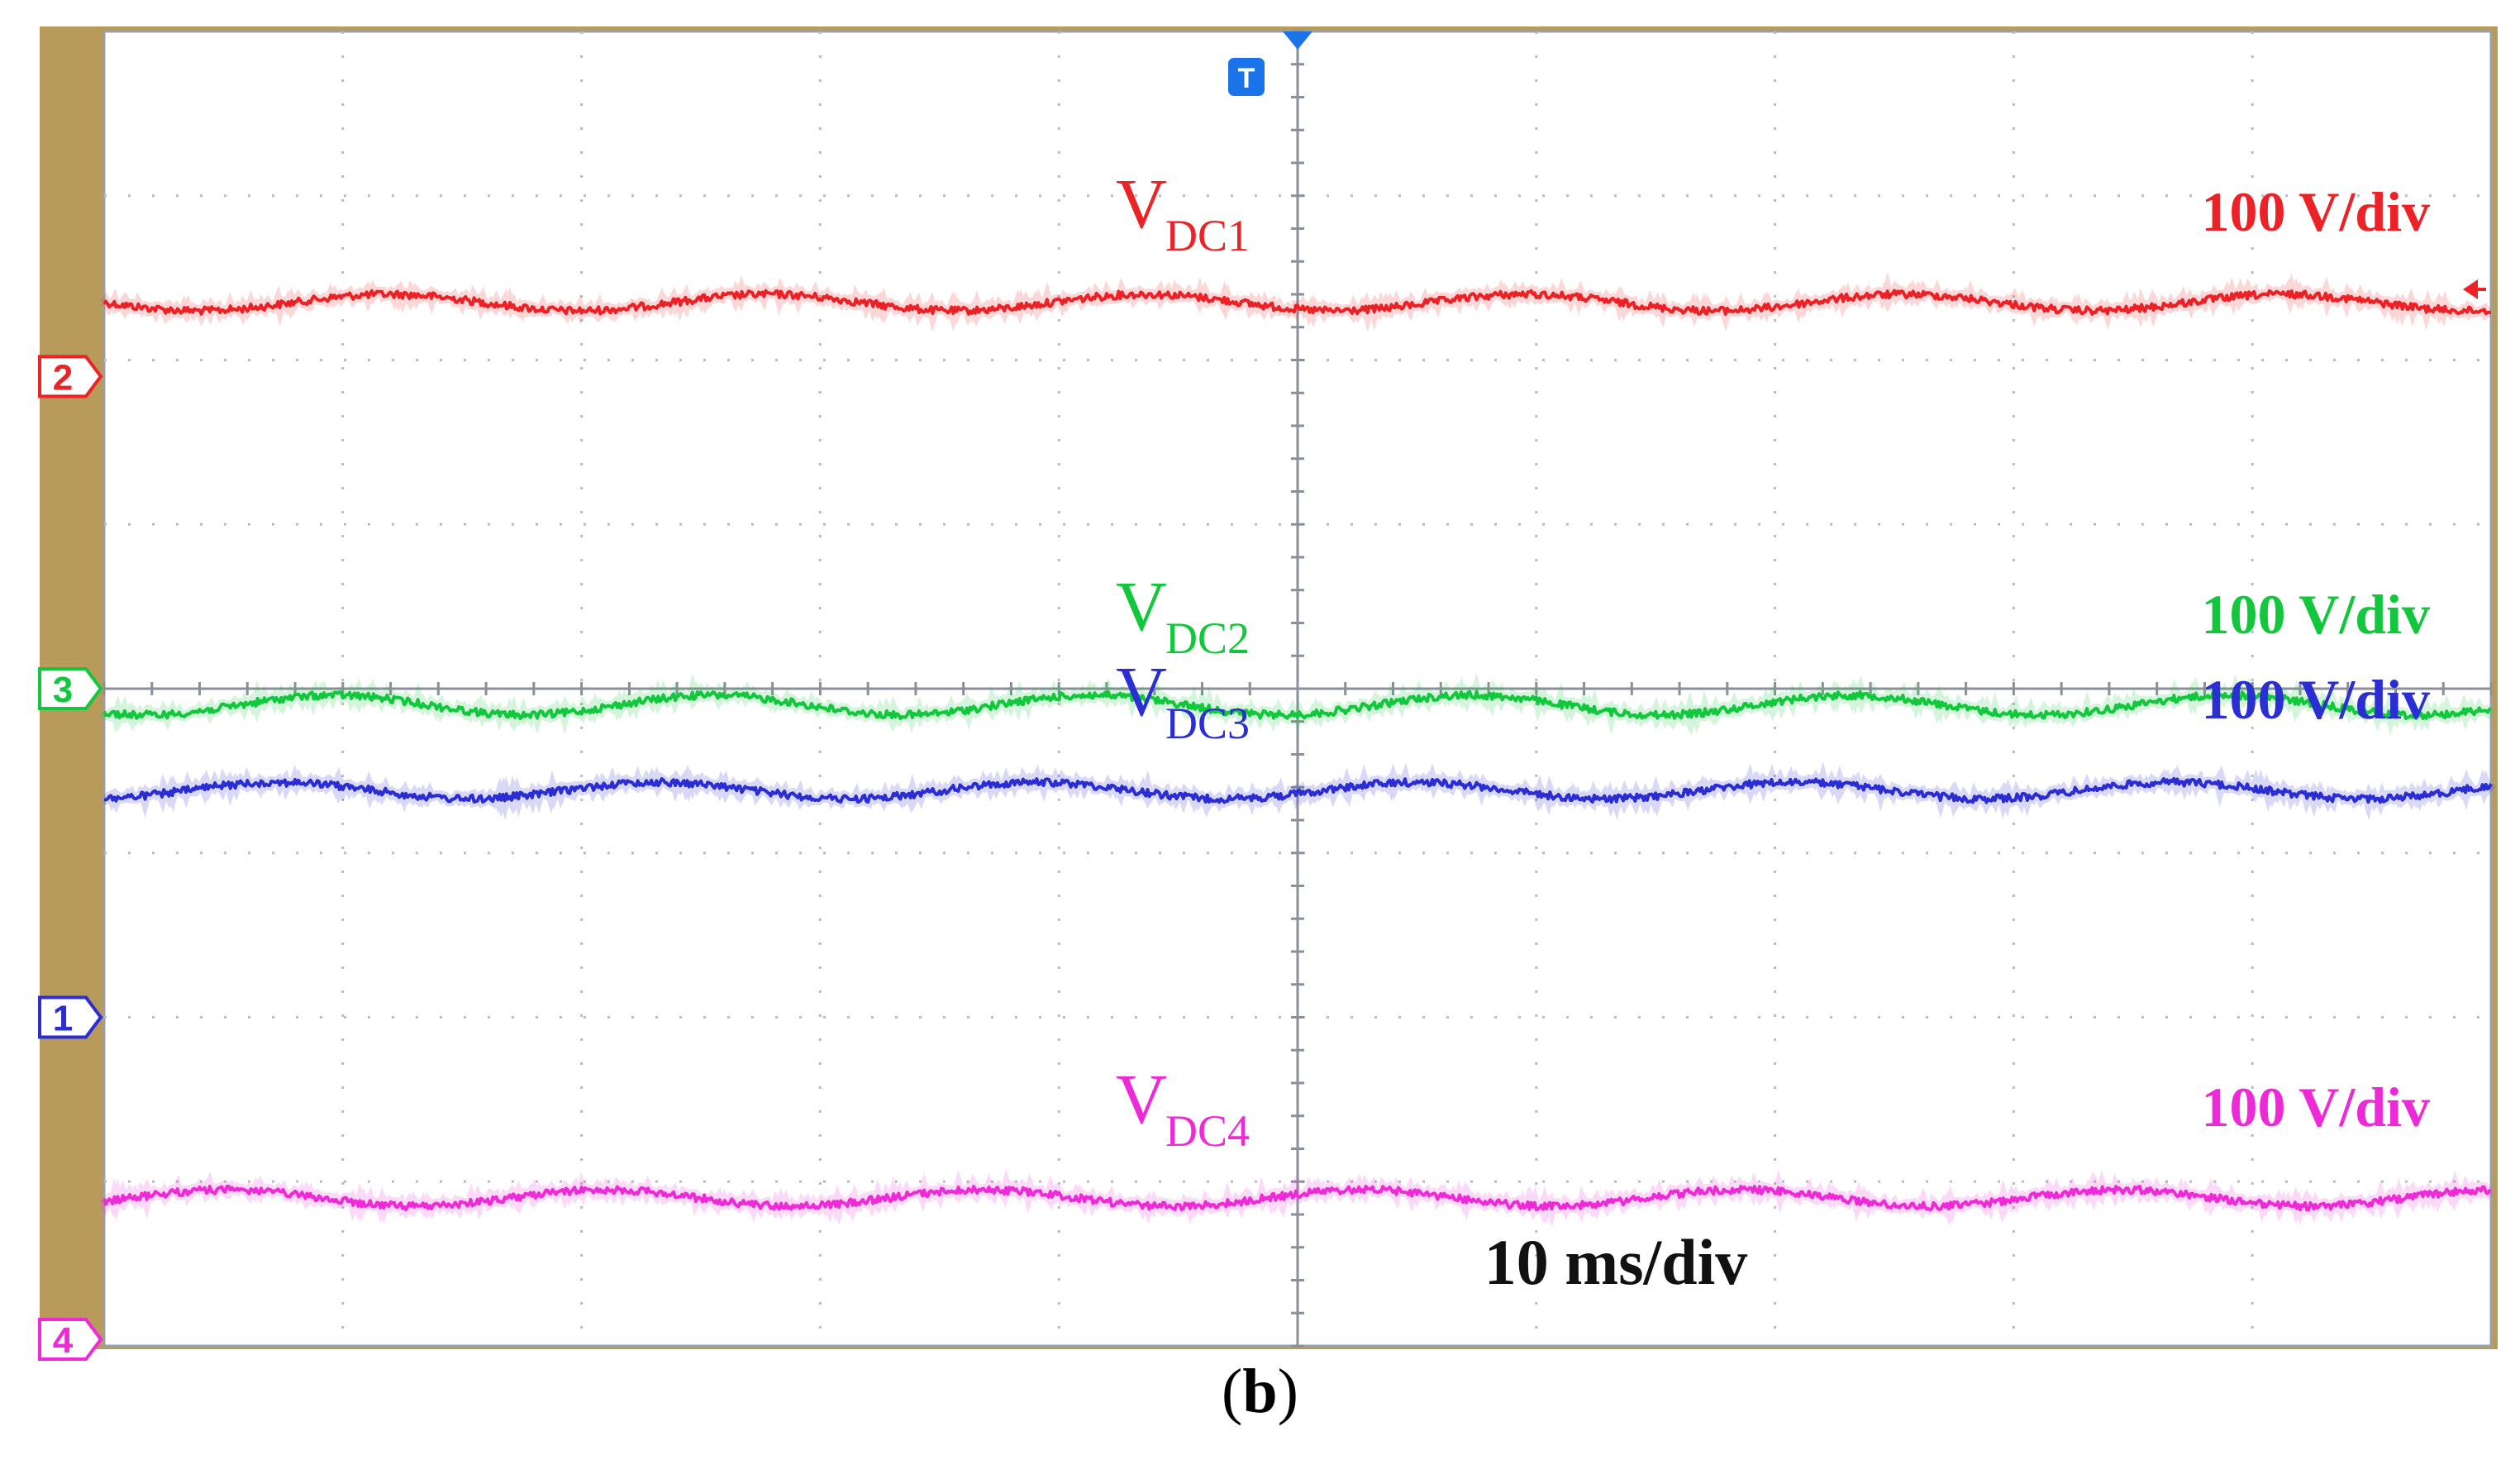 This screenshot has height=1460, width=2520. Describe the element at coordinates (1616, 1262) in the screenshot. I see `timebase-label: 10 ms/div` at that location.